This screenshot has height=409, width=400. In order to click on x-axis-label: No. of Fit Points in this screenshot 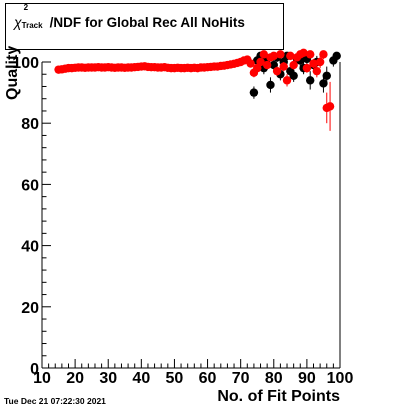, I will do `click(278, 396)`.